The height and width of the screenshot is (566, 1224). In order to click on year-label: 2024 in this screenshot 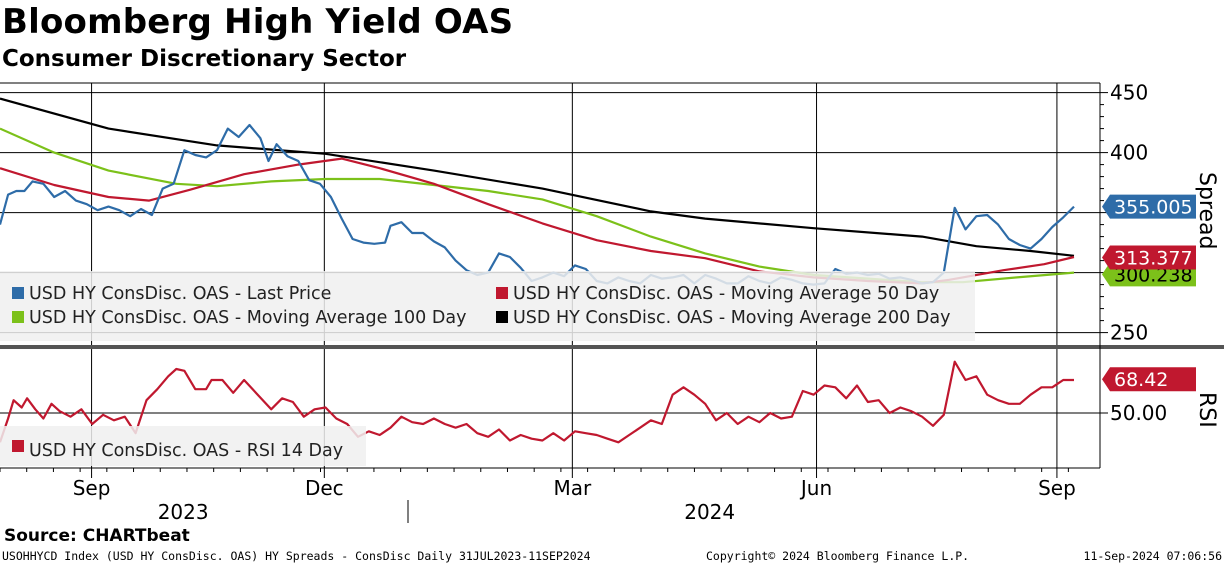, I will do `click(709, 512)`.